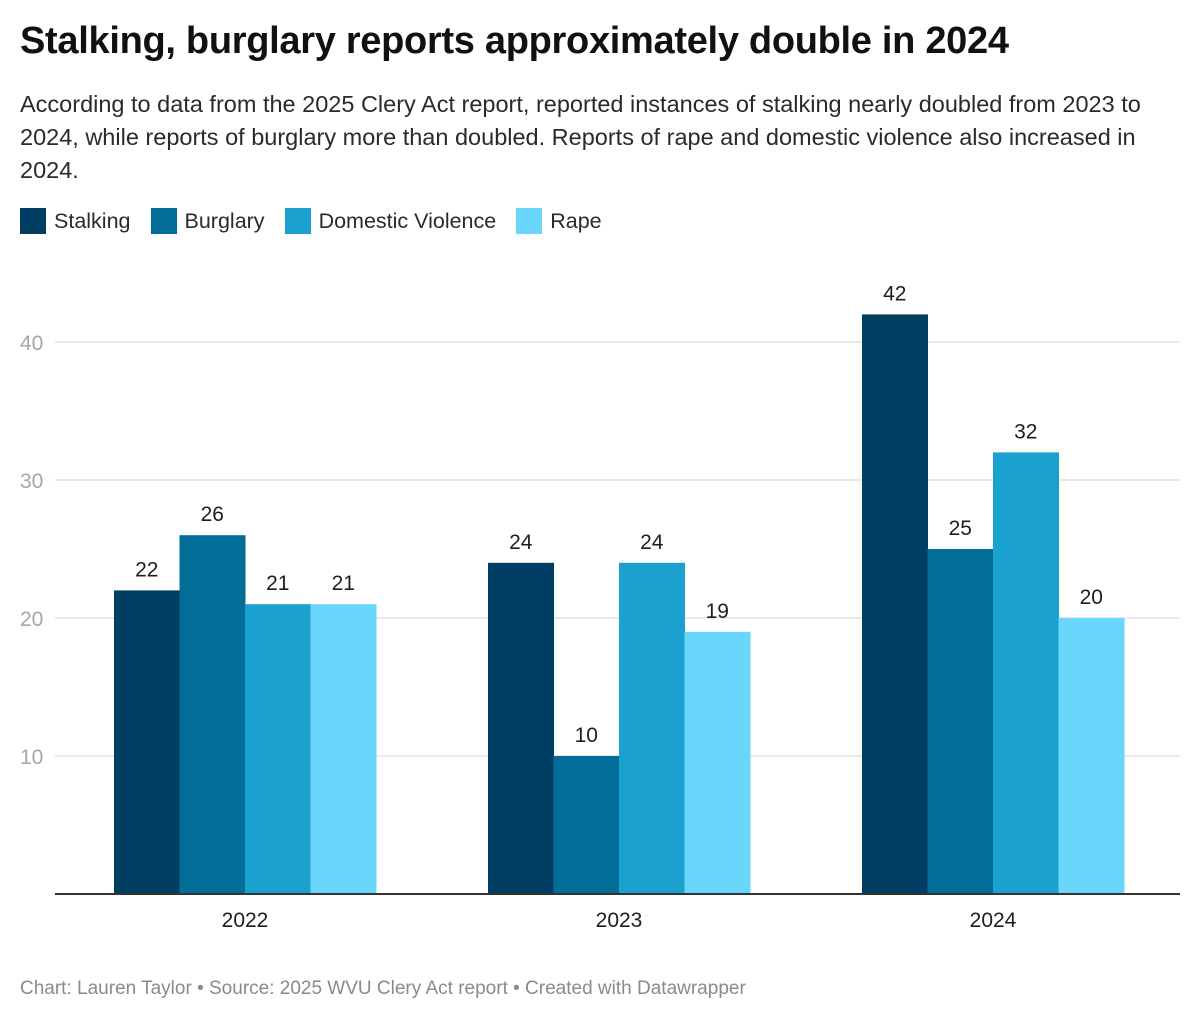 Image resolution: width=1200 pixels, height=1022 pixels. I want to click on y-tick-label: 10, so click(31, 757).